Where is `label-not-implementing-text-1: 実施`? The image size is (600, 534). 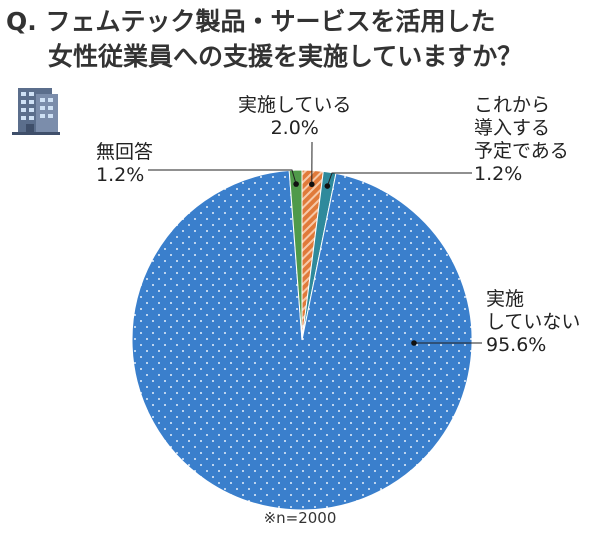
label-not-implementing-text-1: 実施 is located at coordinates (505, 299).